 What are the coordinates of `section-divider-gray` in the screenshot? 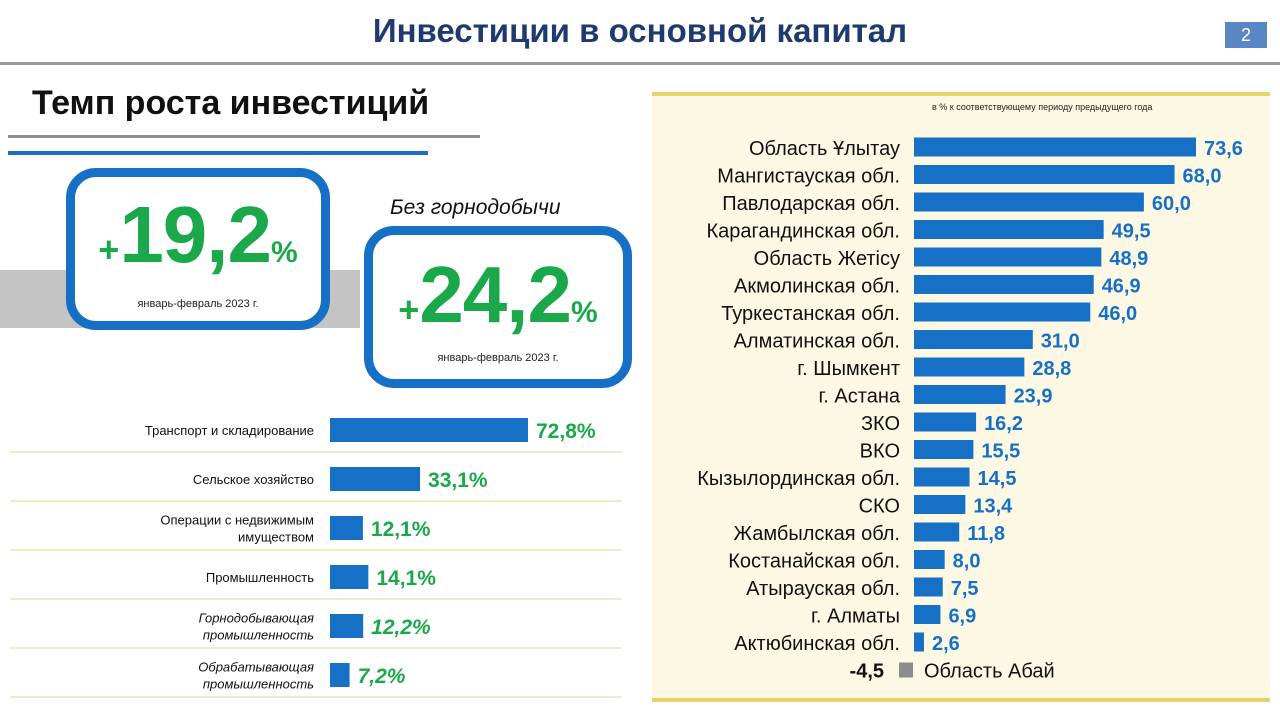 It's located at (244, 136).